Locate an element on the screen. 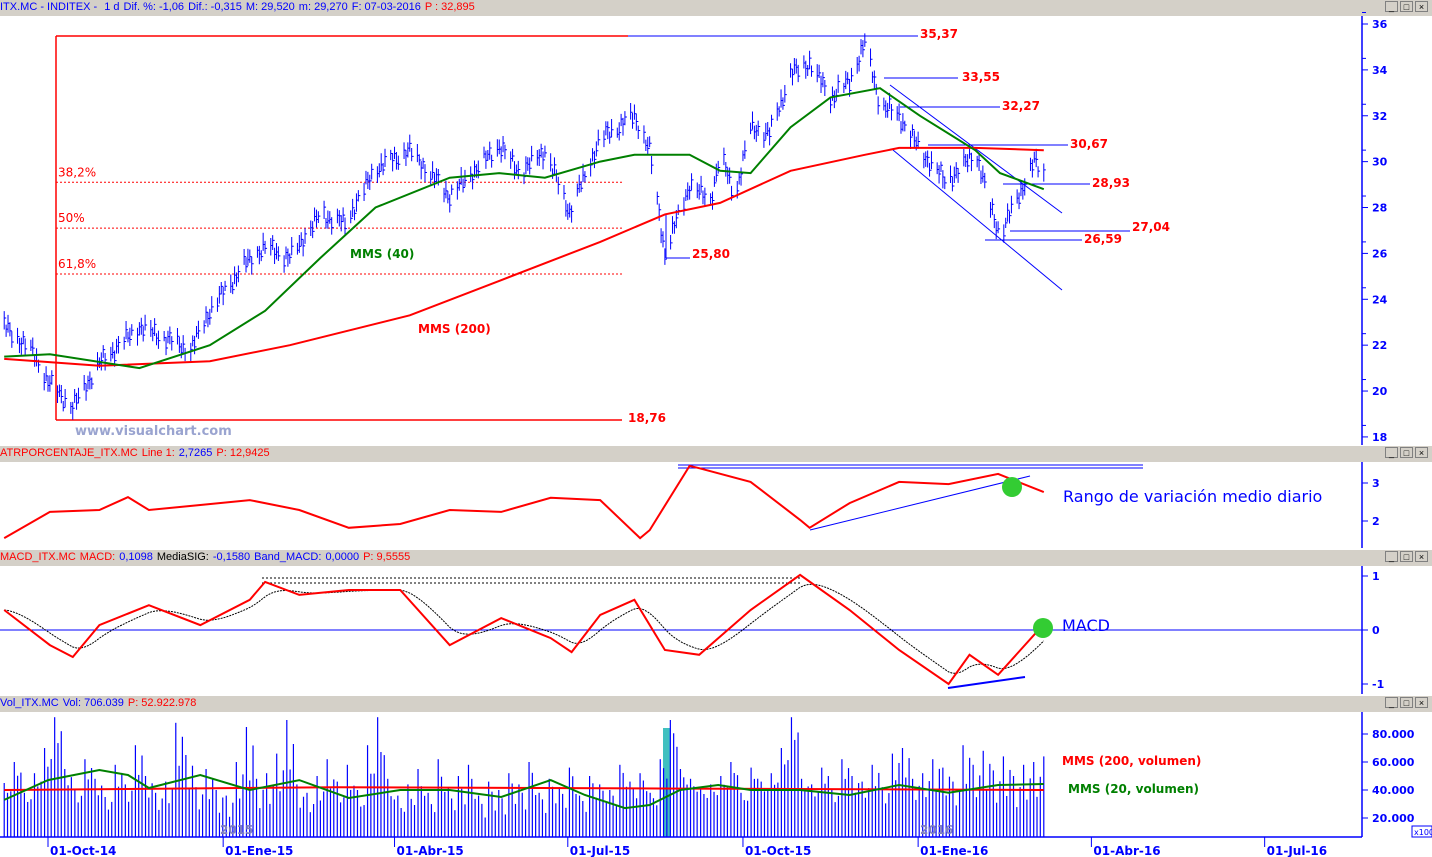 The image size is (1432, 857). x-tick-label: 01-Ene-15 is located at coordinates (259, 850).